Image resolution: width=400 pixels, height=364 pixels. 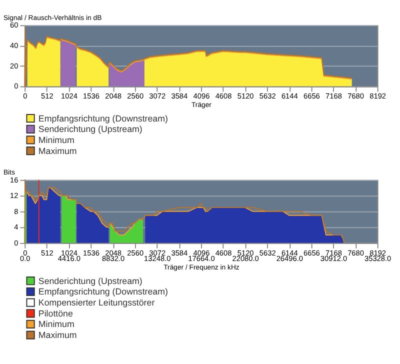 What do you see at coordinates (188, 56) in the screenshot?
I see `line-series` at bounding box center [188, 56].